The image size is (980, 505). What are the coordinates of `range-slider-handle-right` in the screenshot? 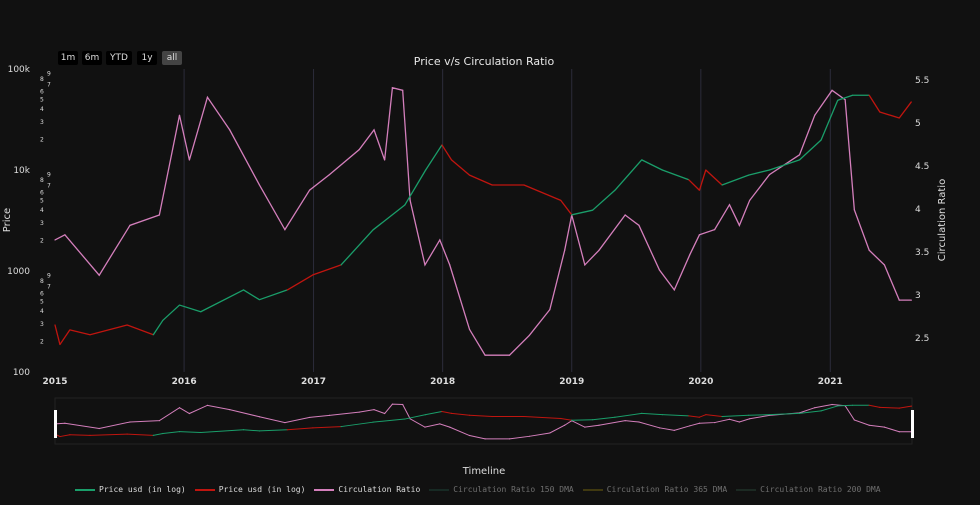 It's located at (912, 424).